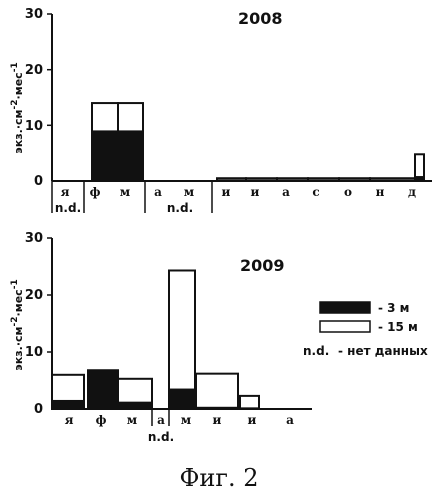  I want to click on legend-swatch-3m, so click(345, 307).